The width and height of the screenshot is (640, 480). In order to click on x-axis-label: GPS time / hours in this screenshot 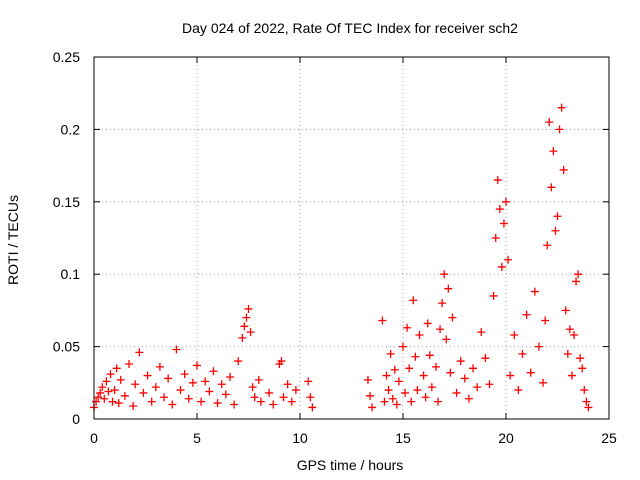, I will do `click(350, 465)`.